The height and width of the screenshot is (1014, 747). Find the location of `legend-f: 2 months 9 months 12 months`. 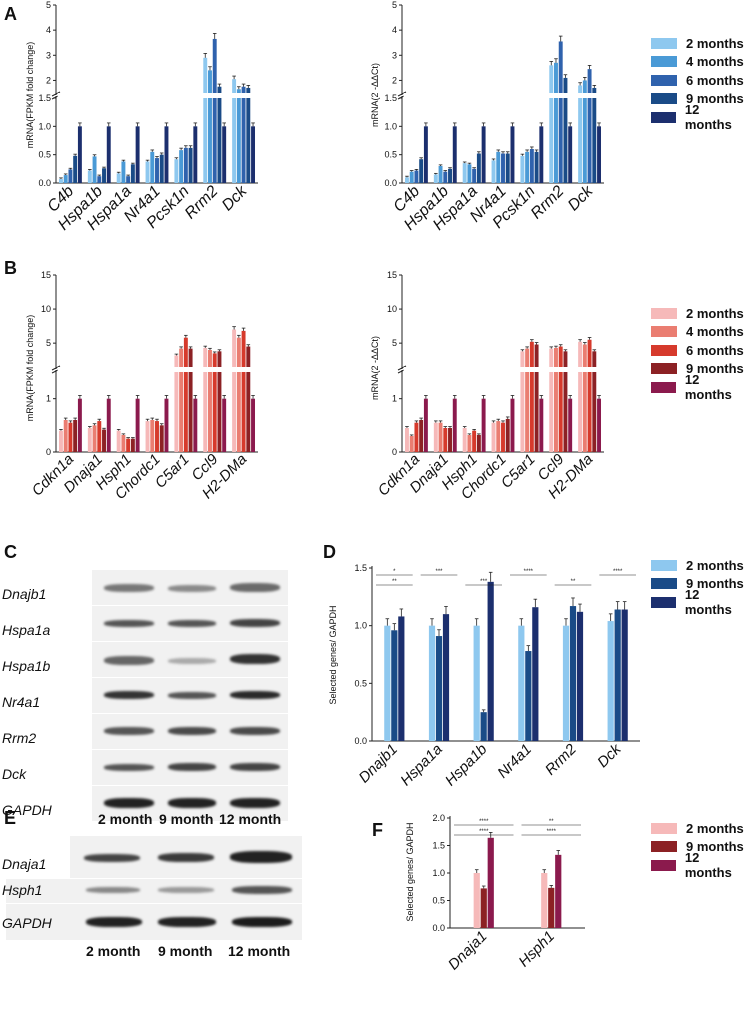

legend-f: 2 months 9 months 12 months is located at coordinates (699, 849).